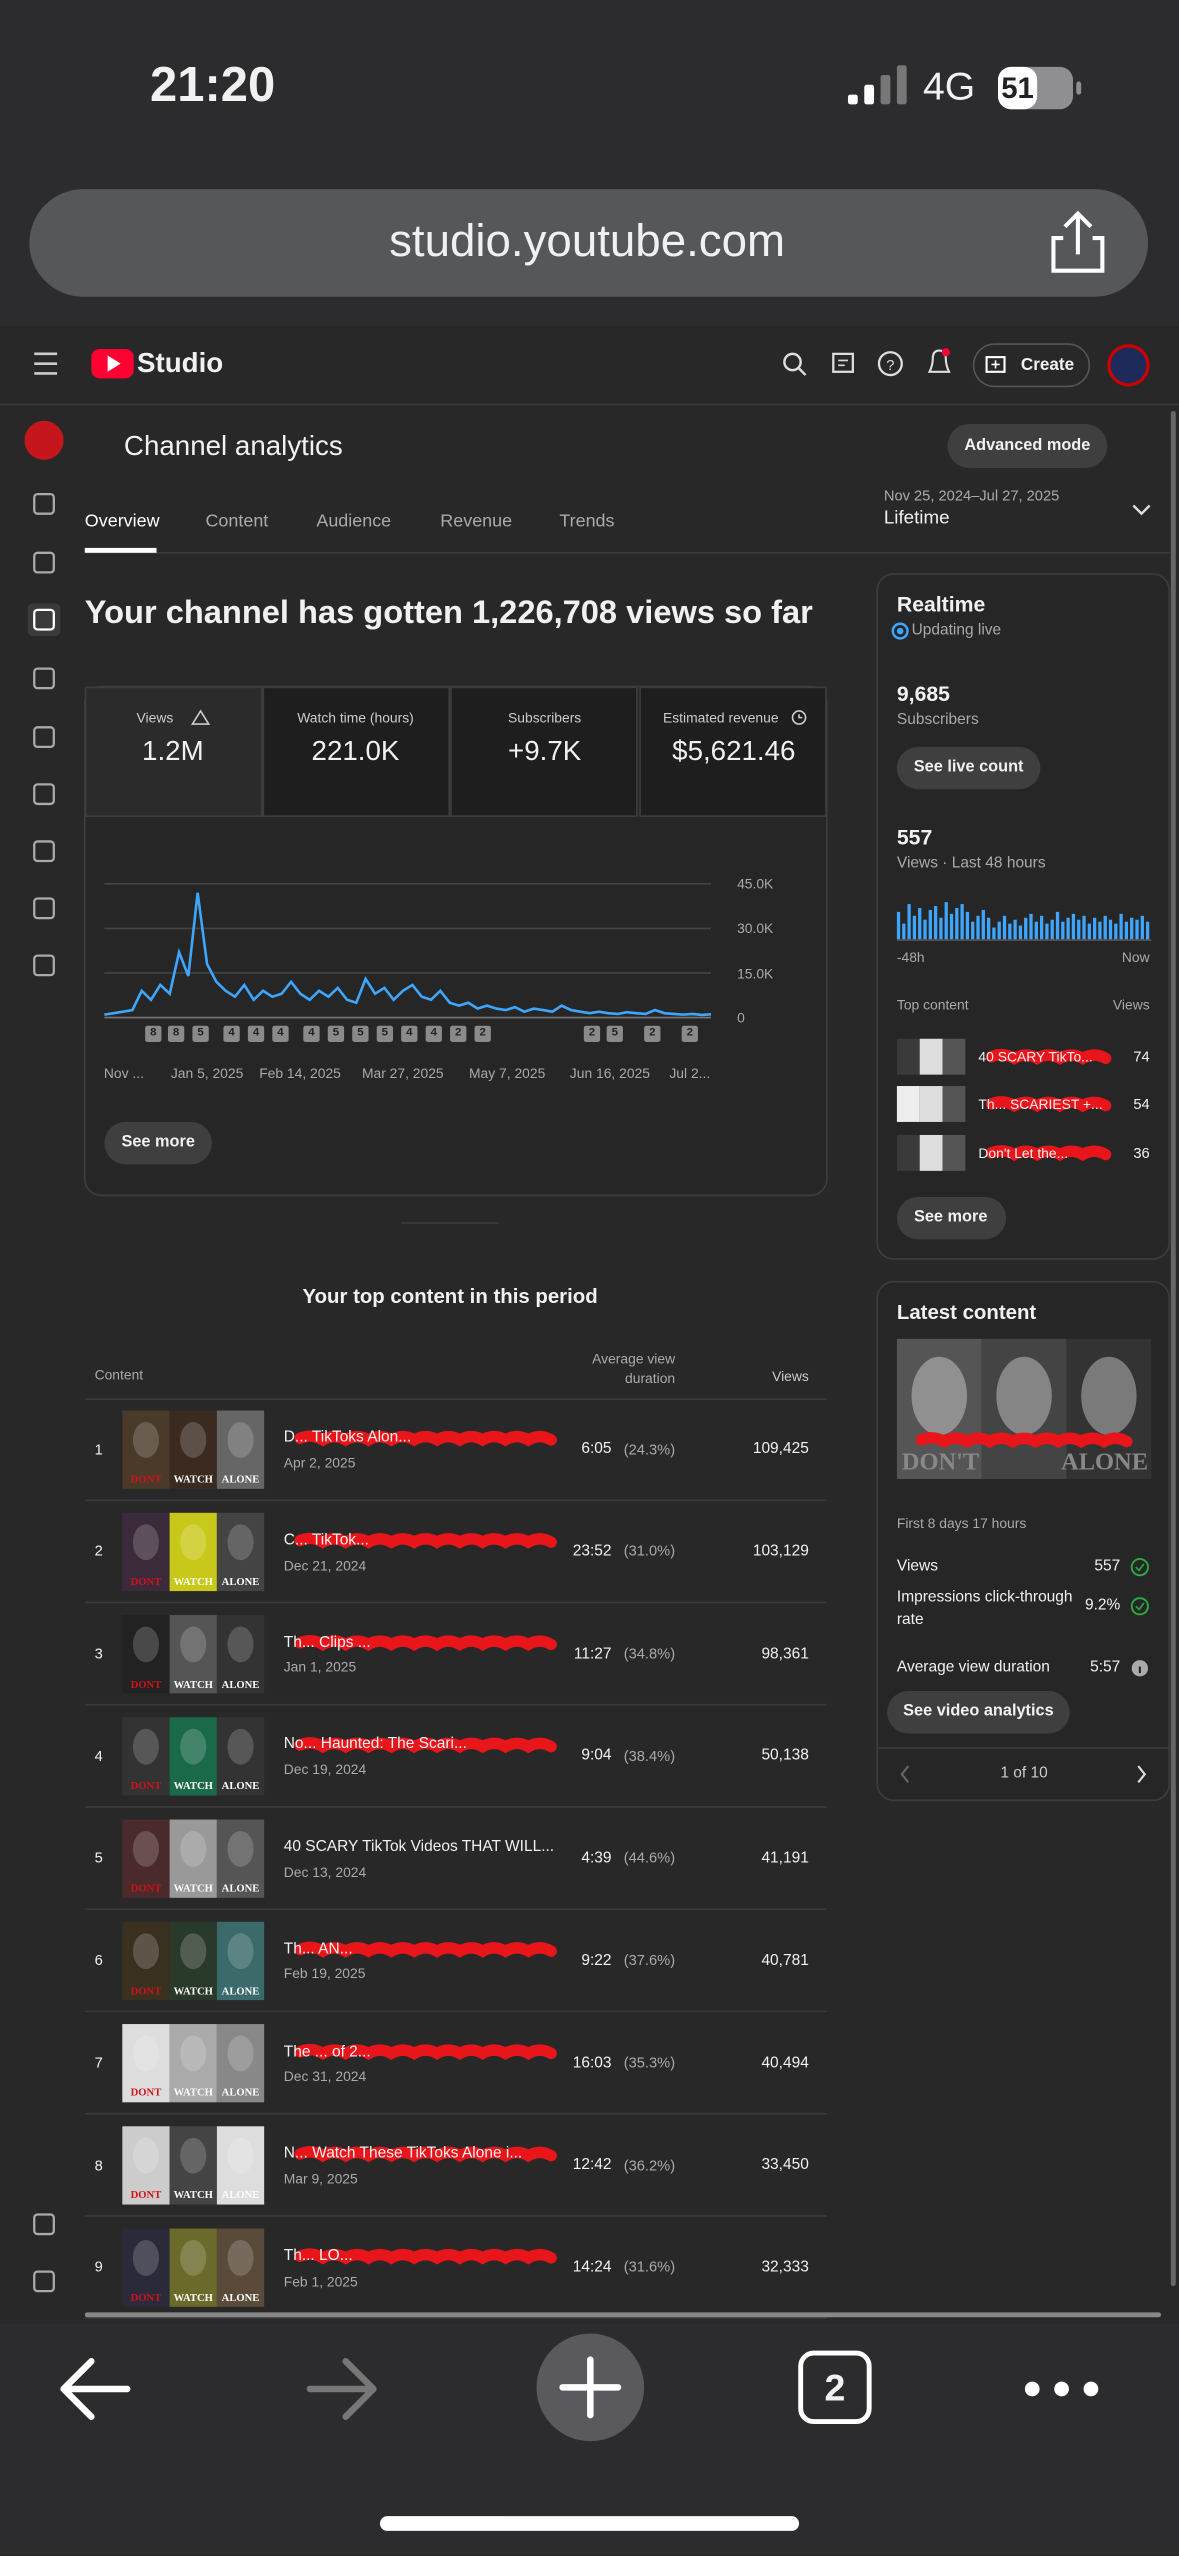  Describe the element at coordinates (98, 2267) in the screenshot. I see `rank: 9` at that location.